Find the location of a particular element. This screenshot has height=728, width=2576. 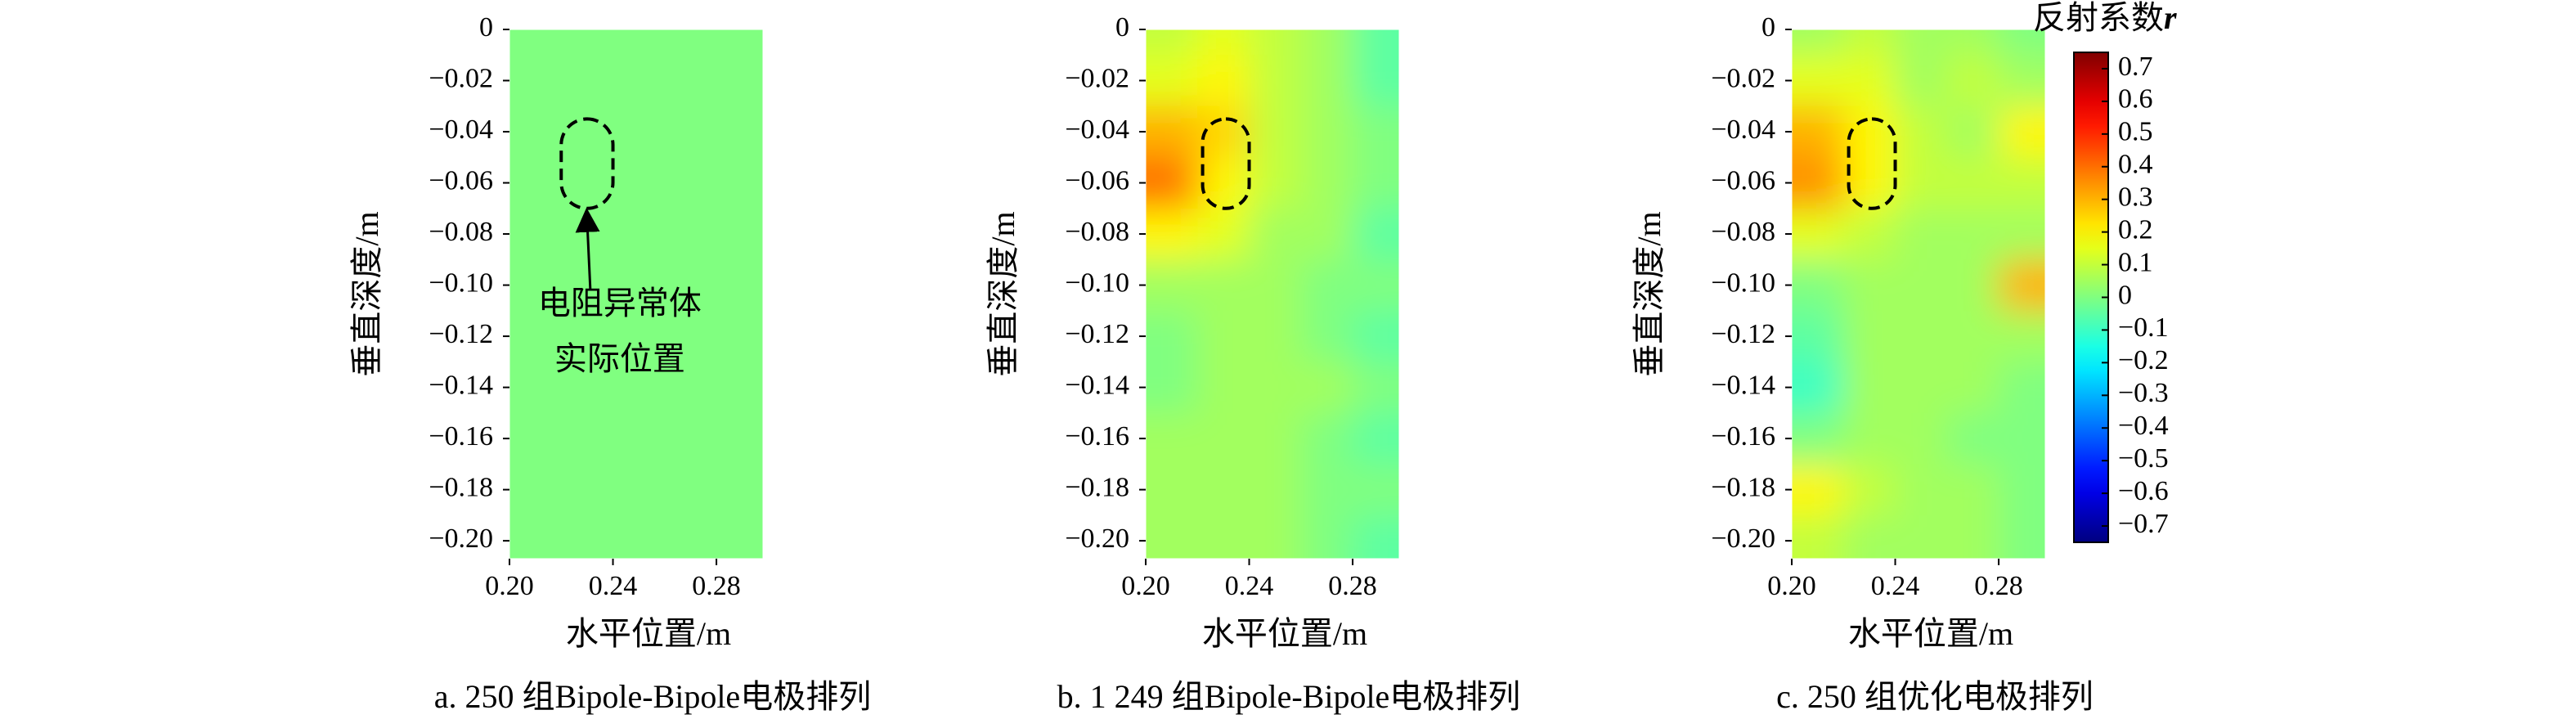

y-tick-label: −0.16 is located at coordinates (461, 436).